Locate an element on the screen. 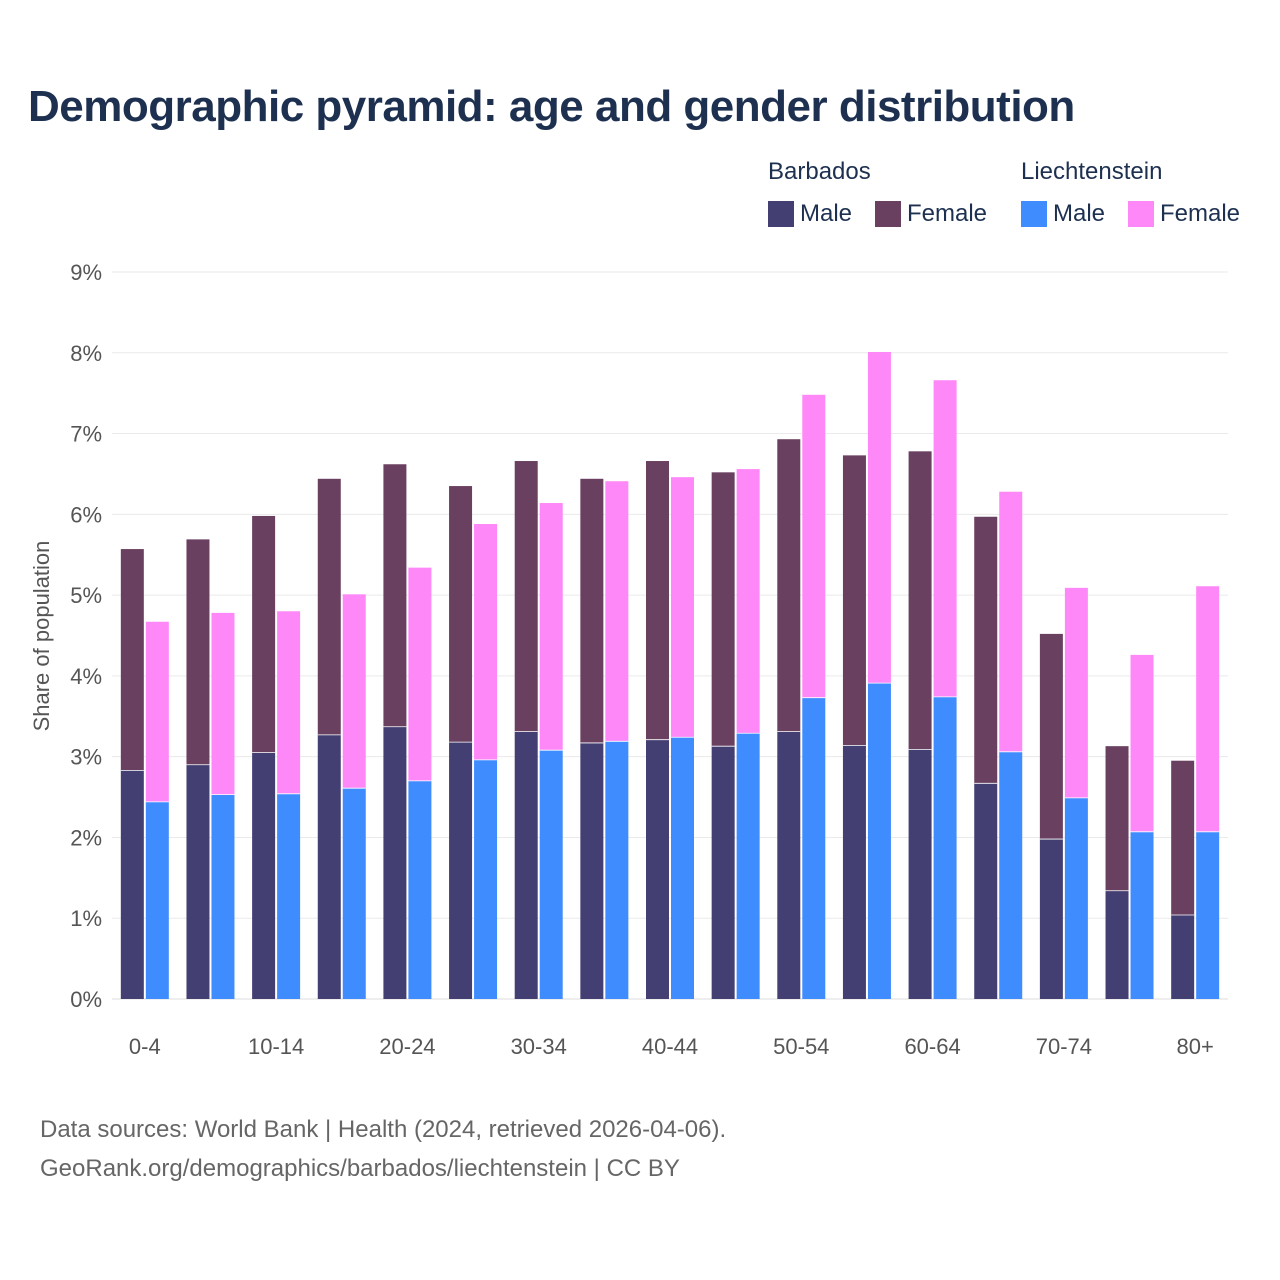  legend-item-barbados-female: Female is located at coordinates (931, 214).